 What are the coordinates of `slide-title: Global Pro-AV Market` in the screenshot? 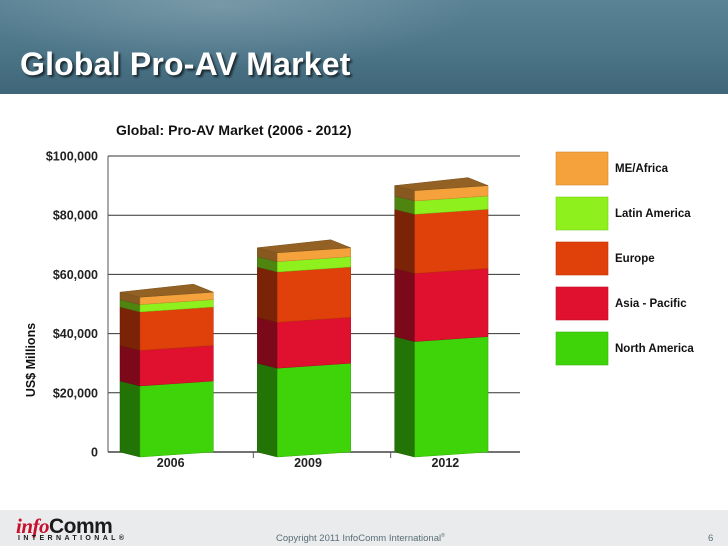 It's located at (185, 64).